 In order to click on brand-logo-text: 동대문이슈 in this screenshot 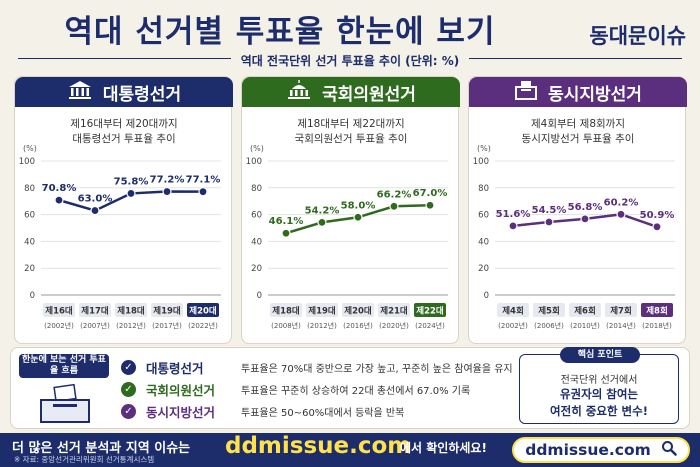, I will do `click(637, 36)`.